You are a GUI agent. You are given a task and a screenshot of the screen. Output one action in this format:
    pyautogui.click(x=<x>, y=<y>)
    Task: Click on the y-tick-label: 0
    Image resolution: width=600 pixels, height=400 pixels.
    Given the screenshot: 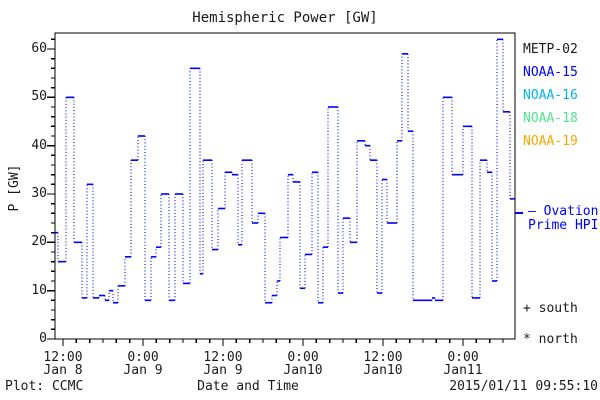 What is the action you would take?
    pyautogui.click(x=43, y=338)
    